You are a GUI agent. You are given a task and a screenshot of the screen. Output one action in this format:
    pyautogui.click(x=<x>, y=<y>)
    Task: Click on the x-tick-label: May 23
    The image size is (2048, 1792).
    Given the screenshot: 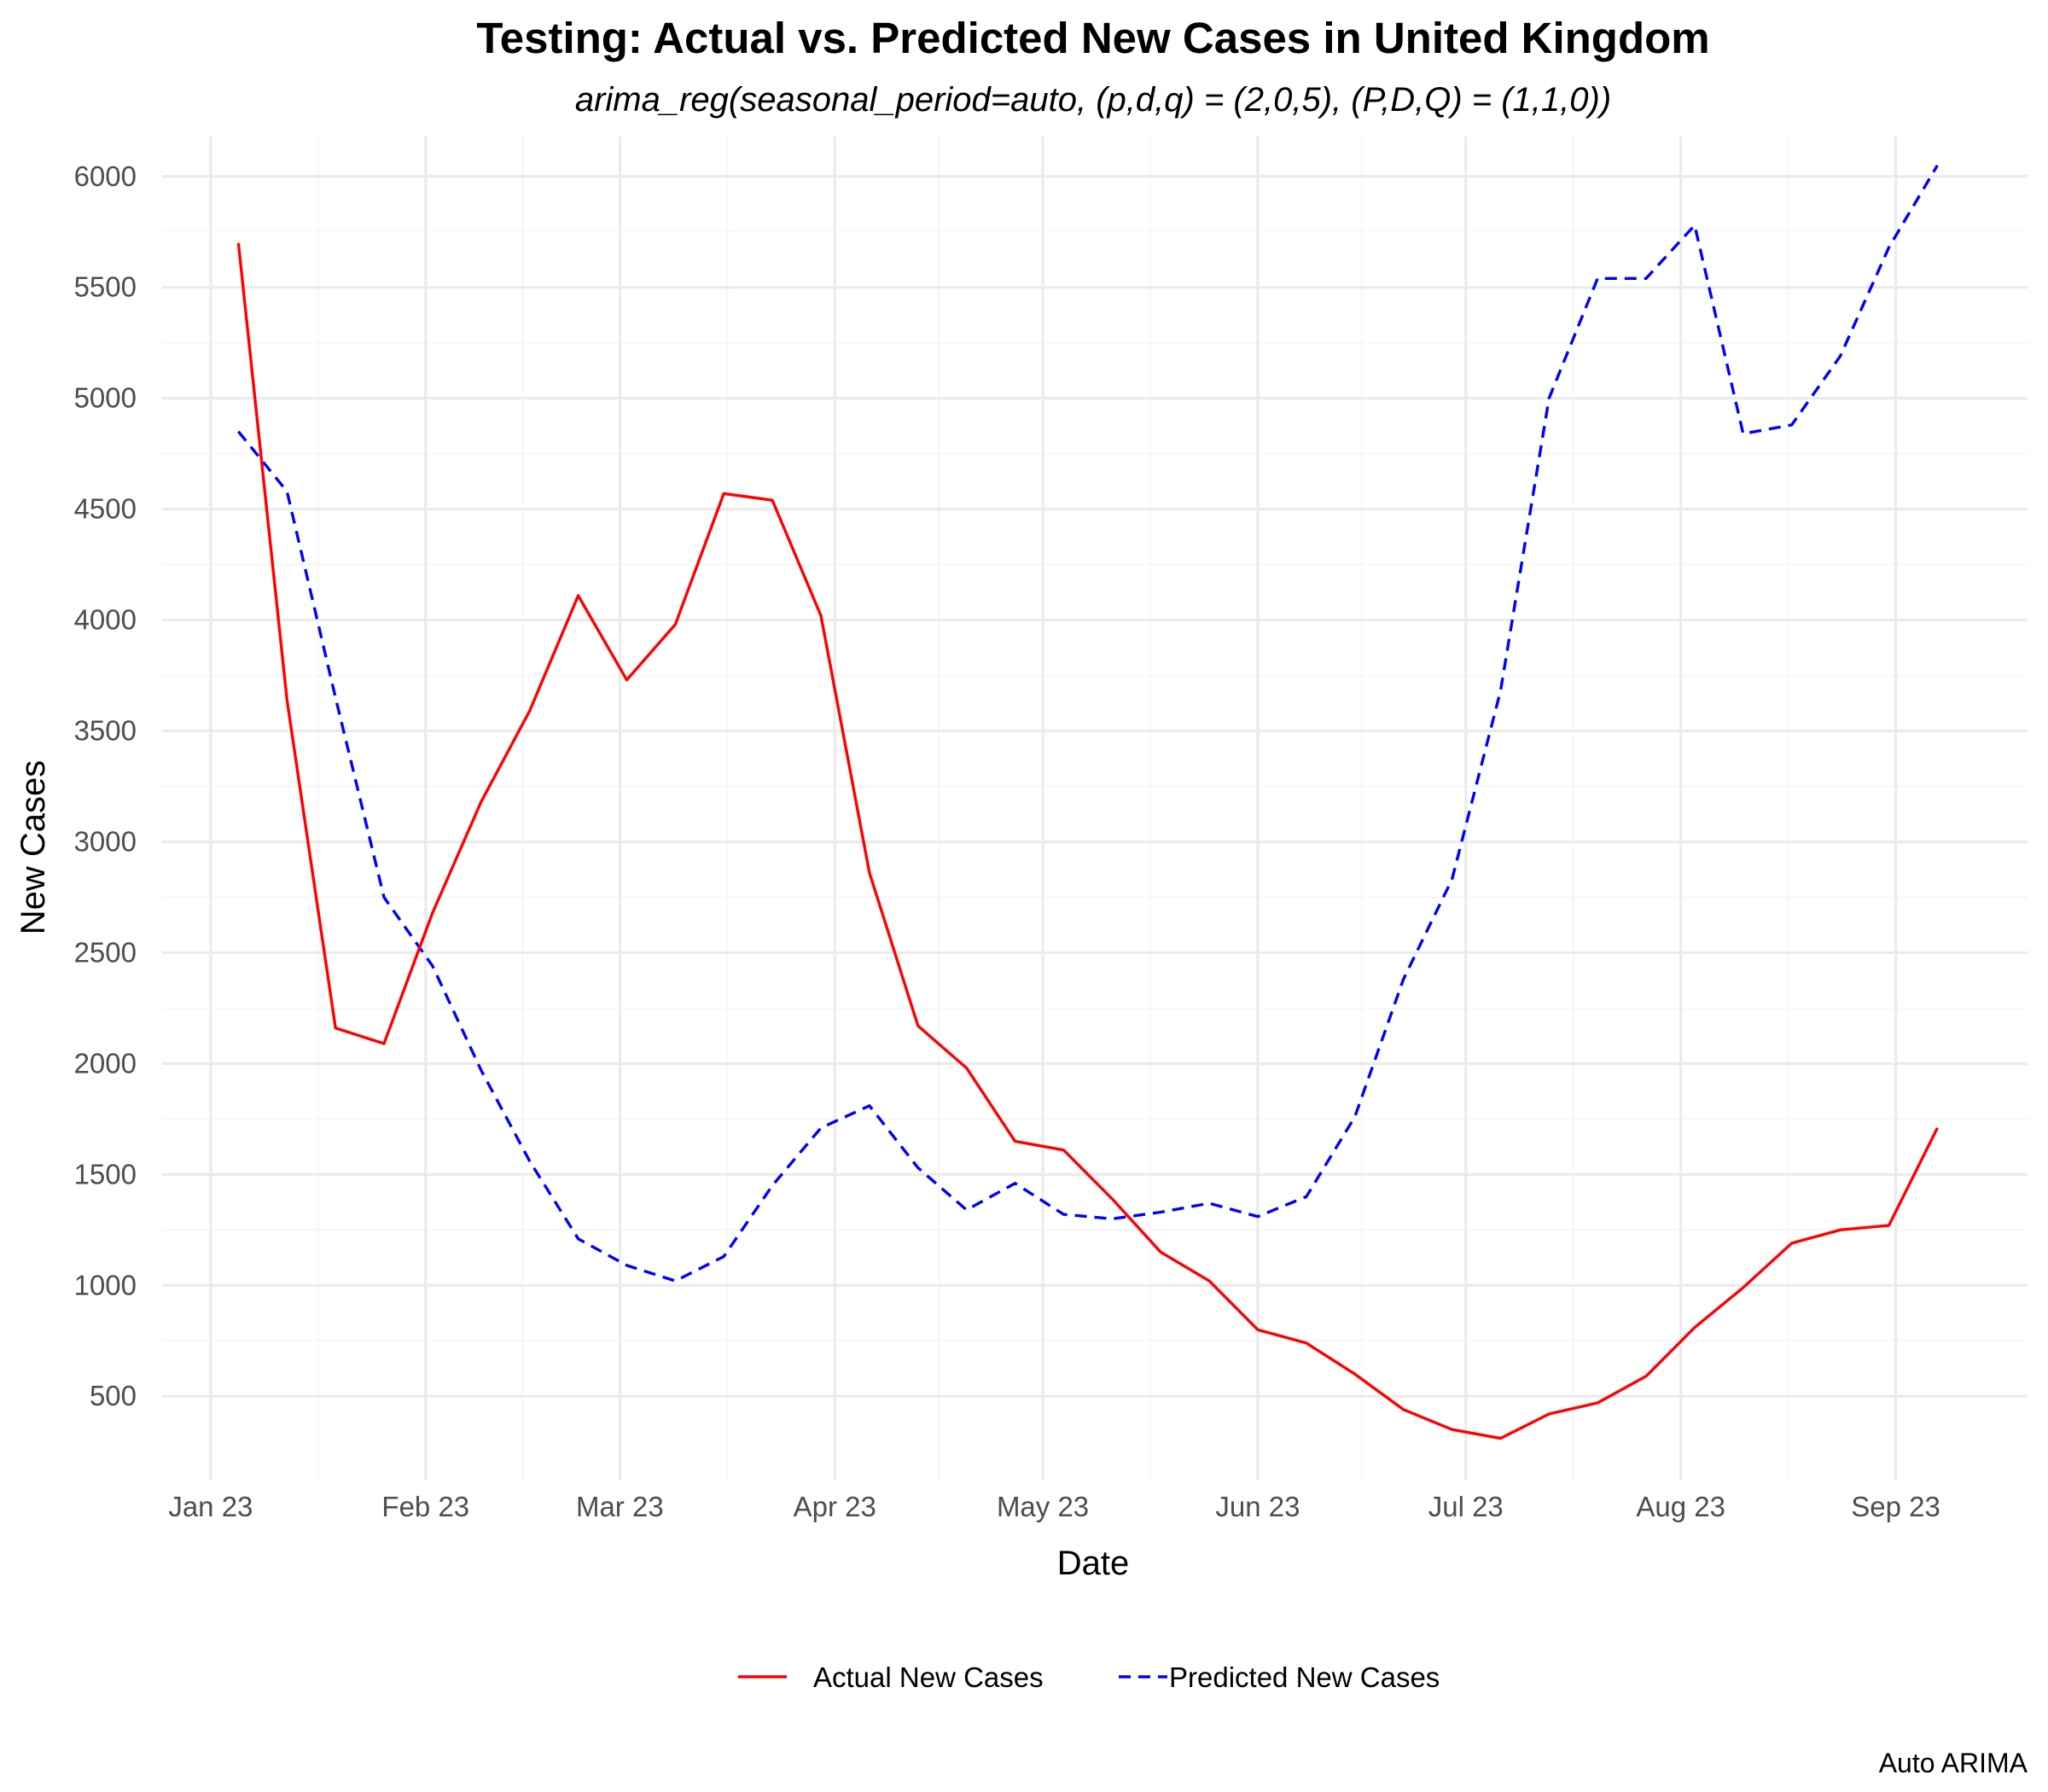 What is the action you would take?
    pyautogui.click(x=1043, y=1506)
    